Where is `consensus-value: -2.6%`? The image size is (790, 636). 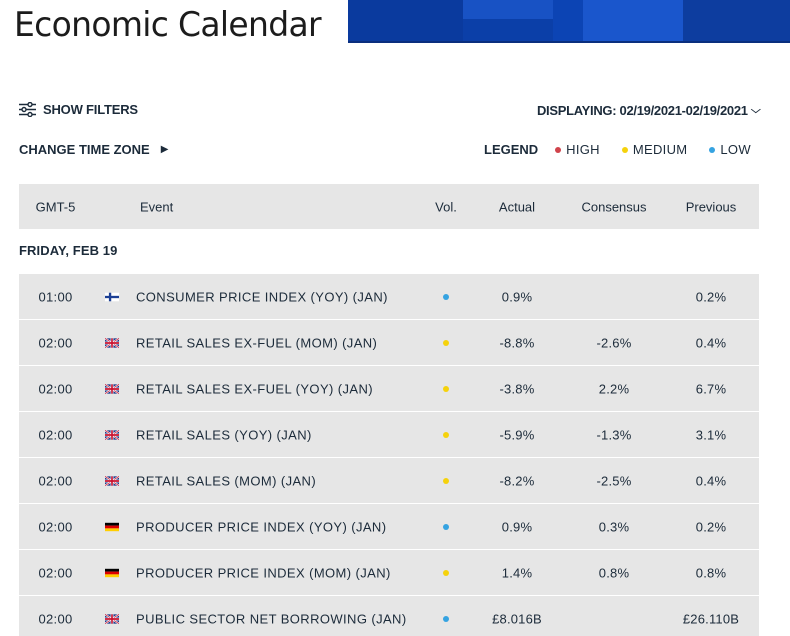 consensus-value: -2.6% is located at coordinates (614, 342).